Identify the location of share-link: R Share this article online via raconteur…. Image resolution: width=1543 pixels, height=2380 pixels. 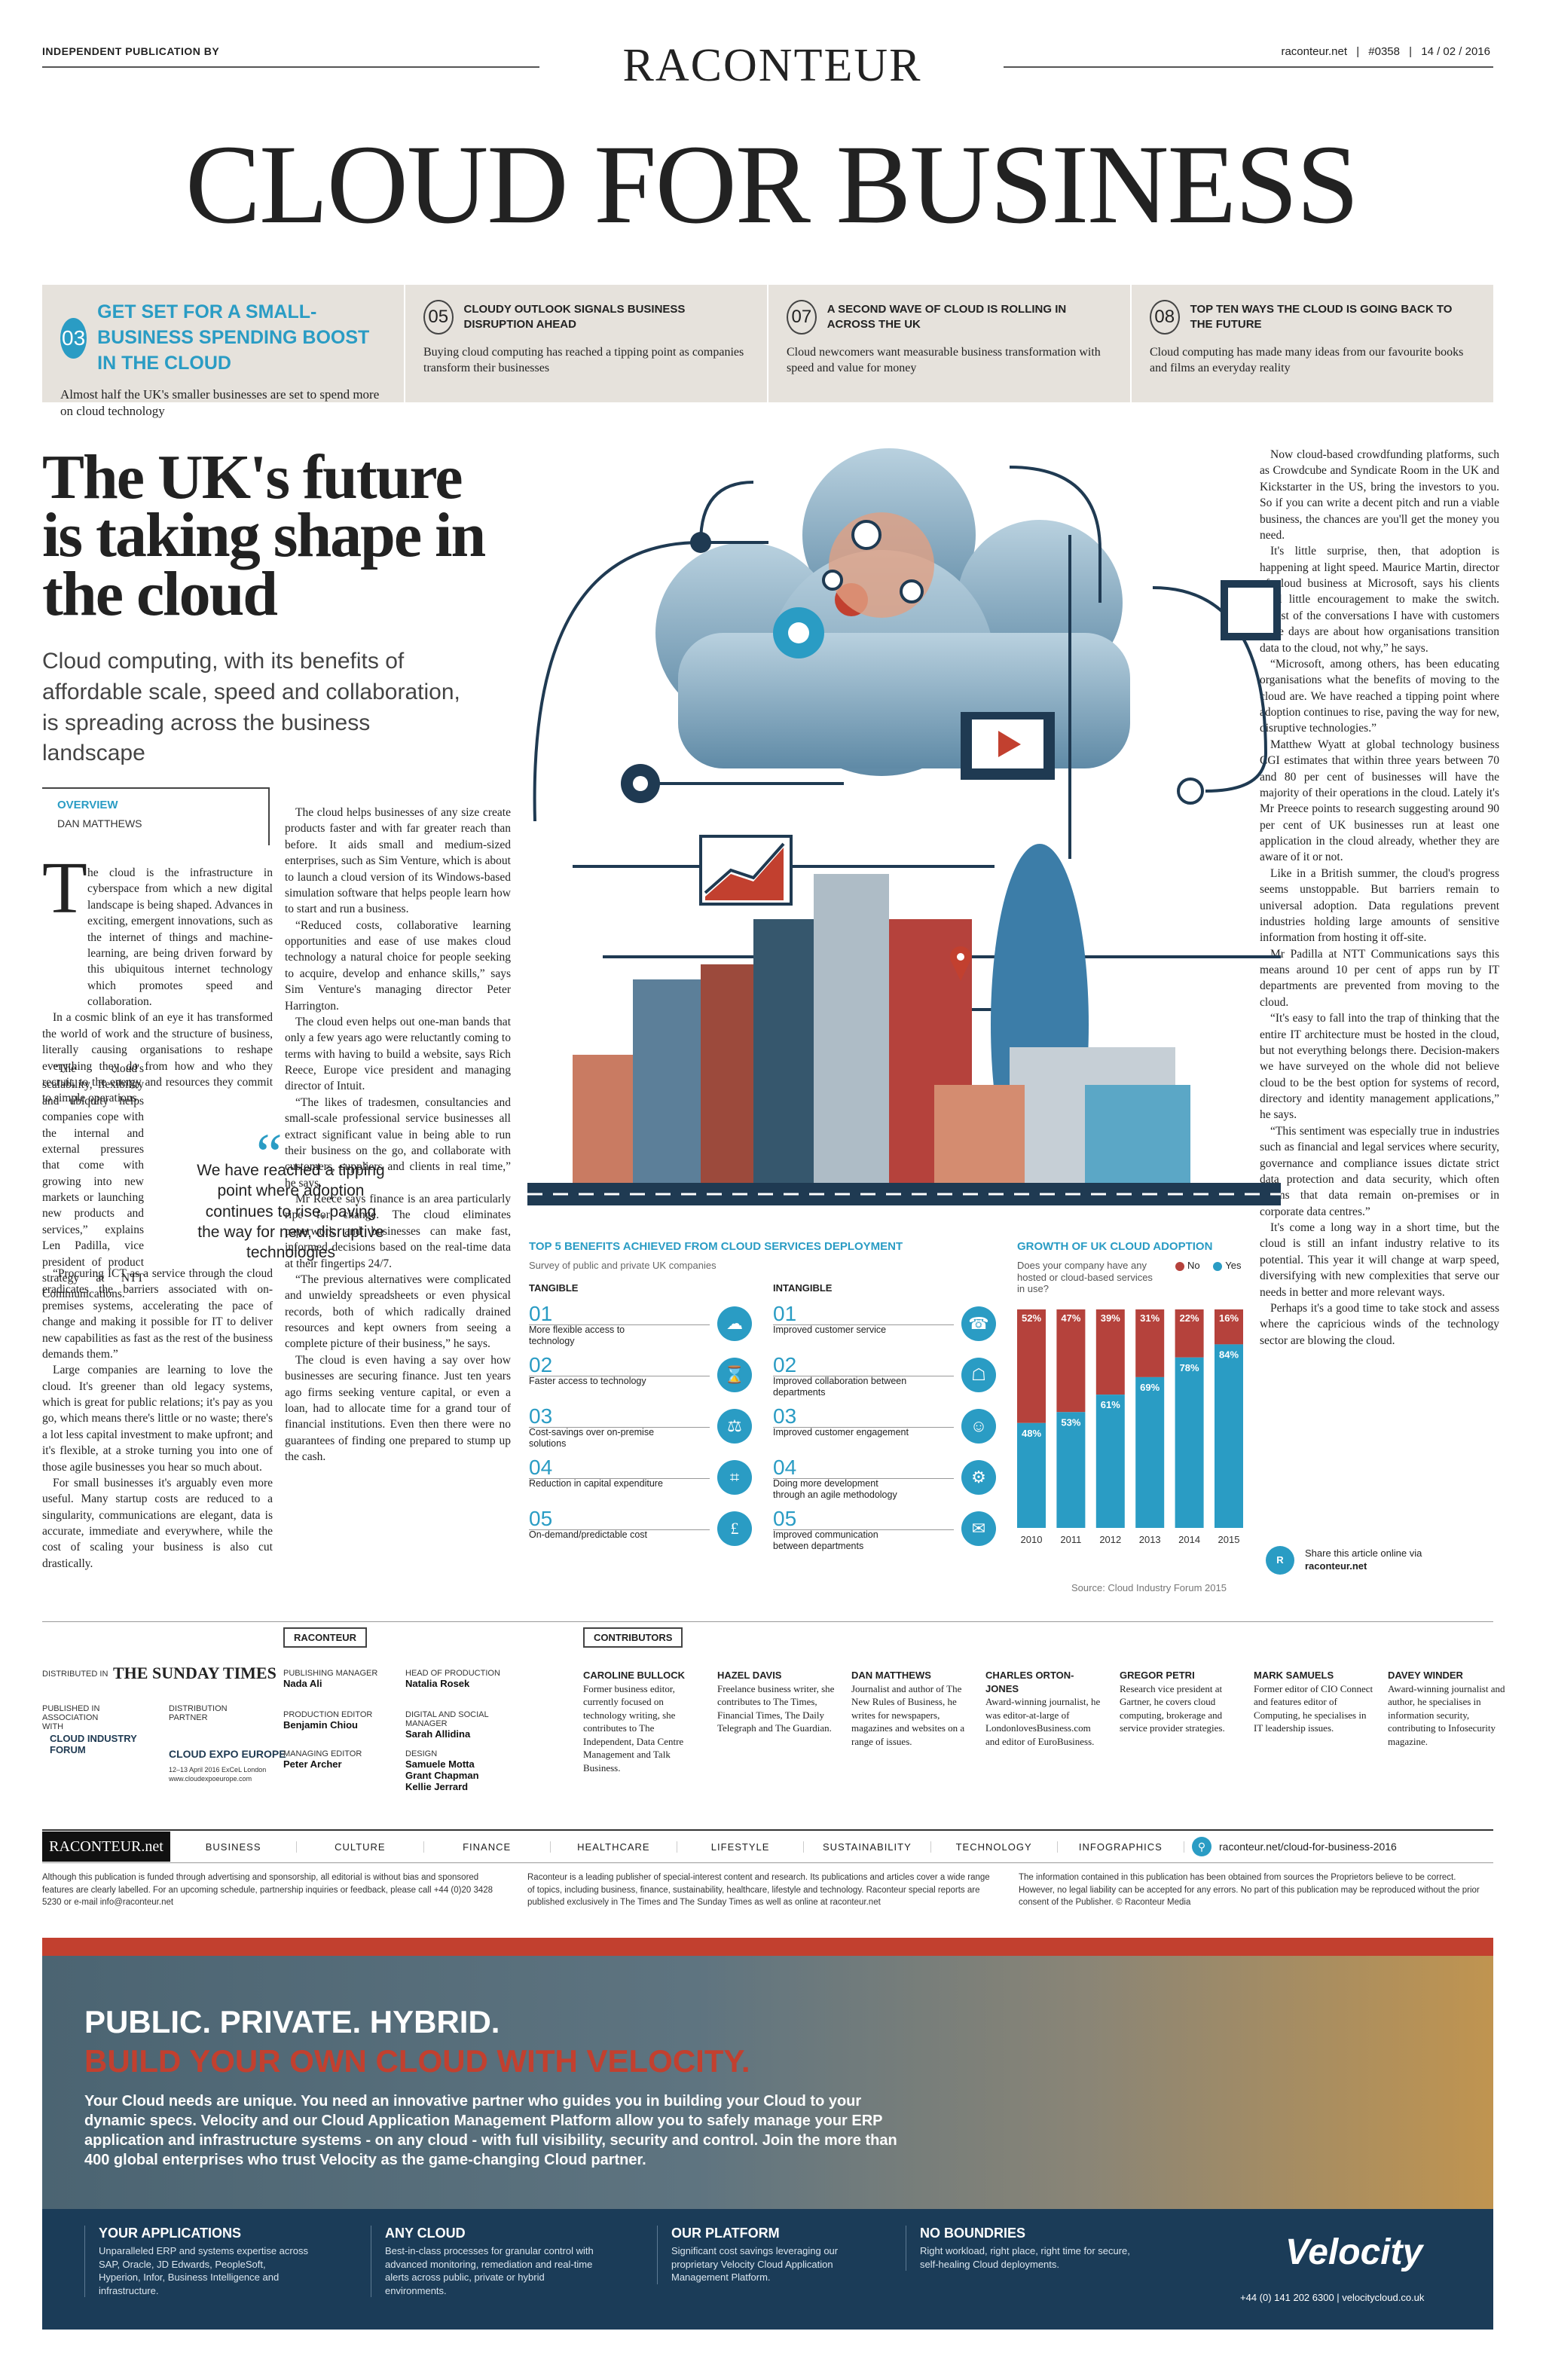
(1364, 1561).